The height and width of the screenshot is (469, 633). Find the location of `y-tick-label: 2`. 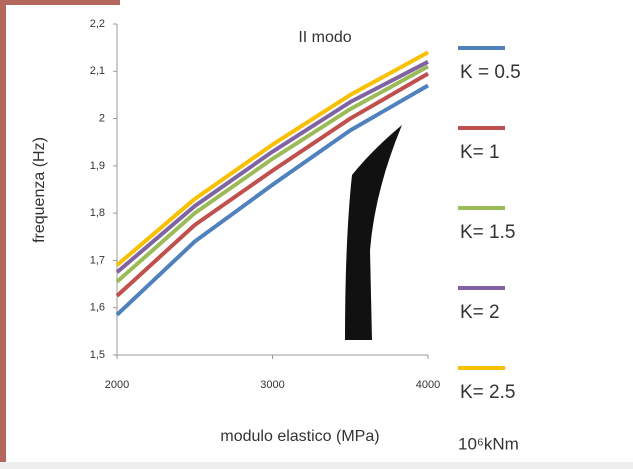

y-tick-label: 2 is located at coordinates (102, 118).